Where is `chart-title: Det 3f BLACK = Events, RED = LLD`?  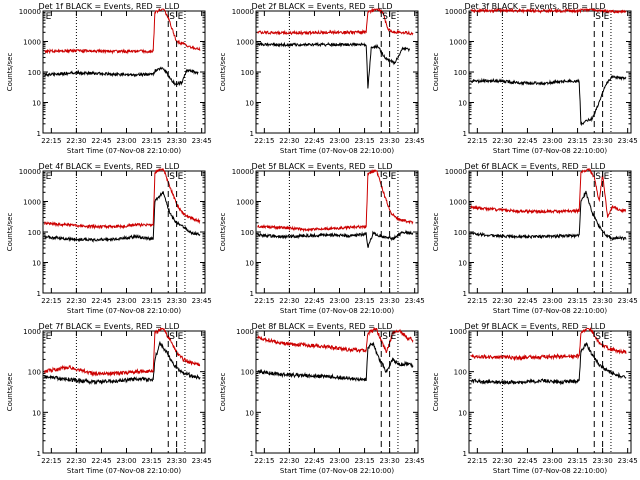 chart-title: Det 3f BLACK = Events, RED = LLD is located at coordinates (534, 6).